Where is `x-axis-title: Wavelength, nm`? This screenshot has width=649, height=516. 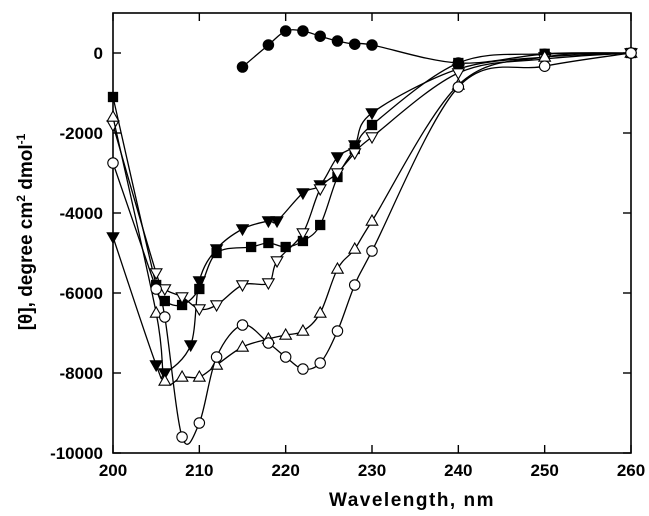
x-axis-title: Wavelength, nm is located at coordinates (412, 500).